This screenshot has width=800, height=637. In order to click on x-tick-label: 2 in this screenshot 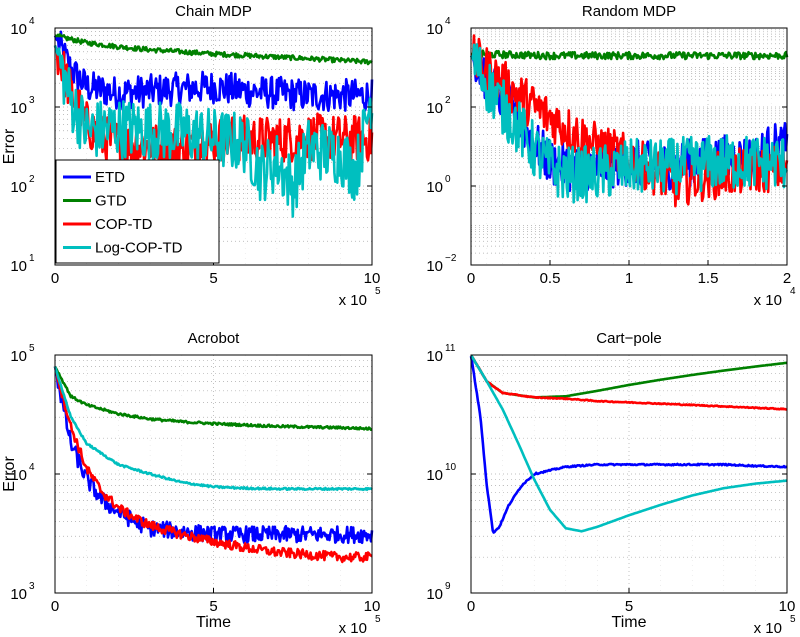, I will do `click(787, 278)`.